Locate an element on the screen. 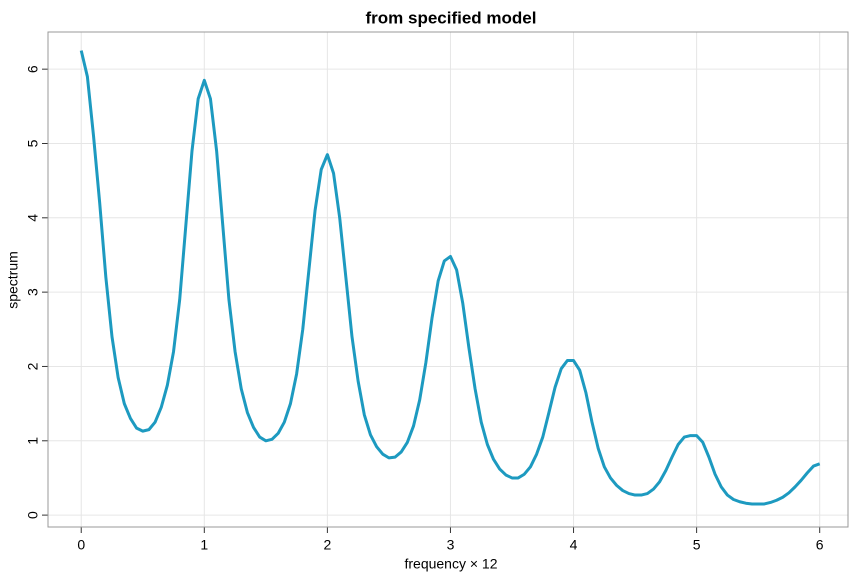 Image resolution: width=864 pixels, height=581 pixels. x-tick-label: 1 is located at coordinates (204, 545).